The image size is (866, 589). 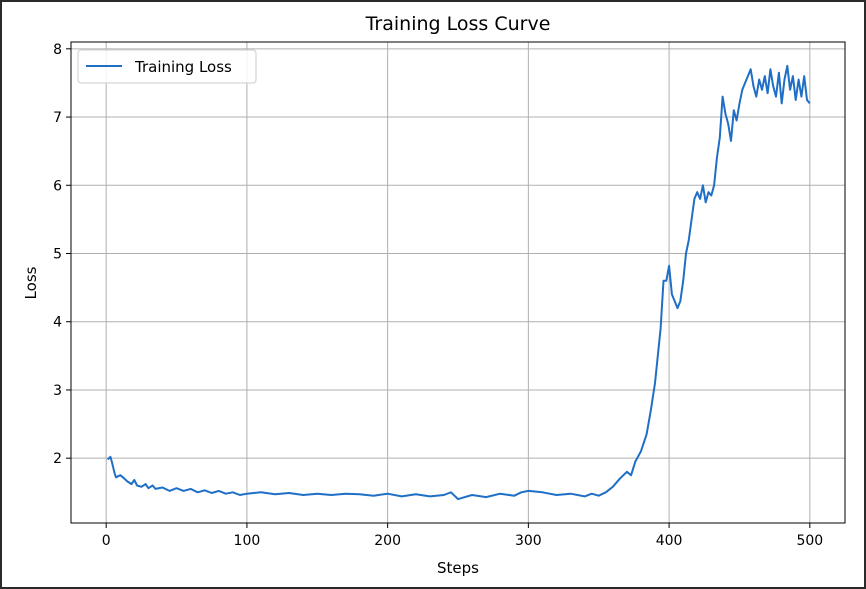 What do you see at coordinates (106, 541) in the screenshot?
I see `x-tick-label: 0` at bounding box center [106, 541].